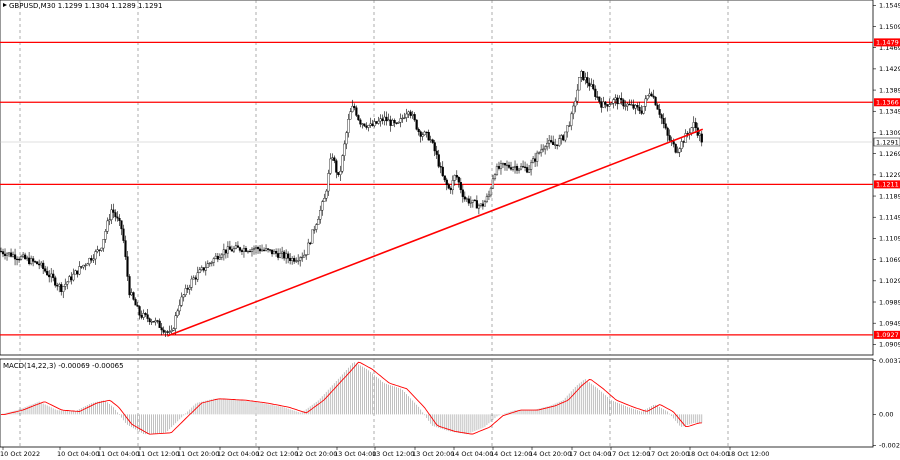 The image size is (900, 460). I want to click on time-tick-label: 17 Oct 20:00, so click(668, 454).